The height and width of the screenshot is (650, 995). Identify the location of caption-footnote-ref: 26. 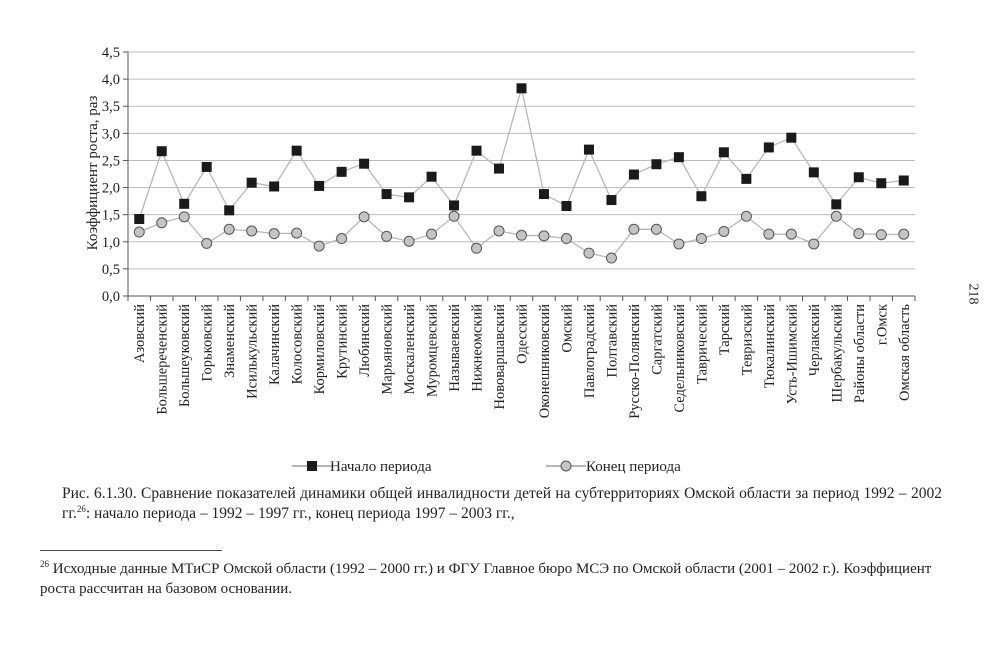
(81, 508).